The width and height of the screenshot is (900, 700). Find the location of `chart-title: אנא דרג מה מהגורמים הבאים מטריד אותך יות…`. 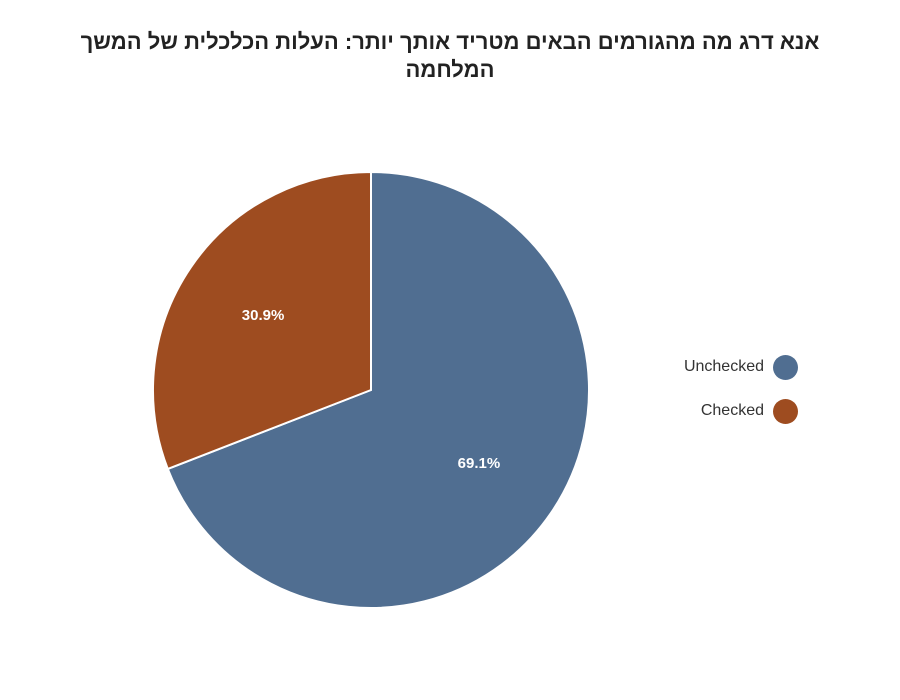

chart-title: אנא דרג מה מהגורמים הבאים מטריד אותך יות… is located at coordinates (450, 55).